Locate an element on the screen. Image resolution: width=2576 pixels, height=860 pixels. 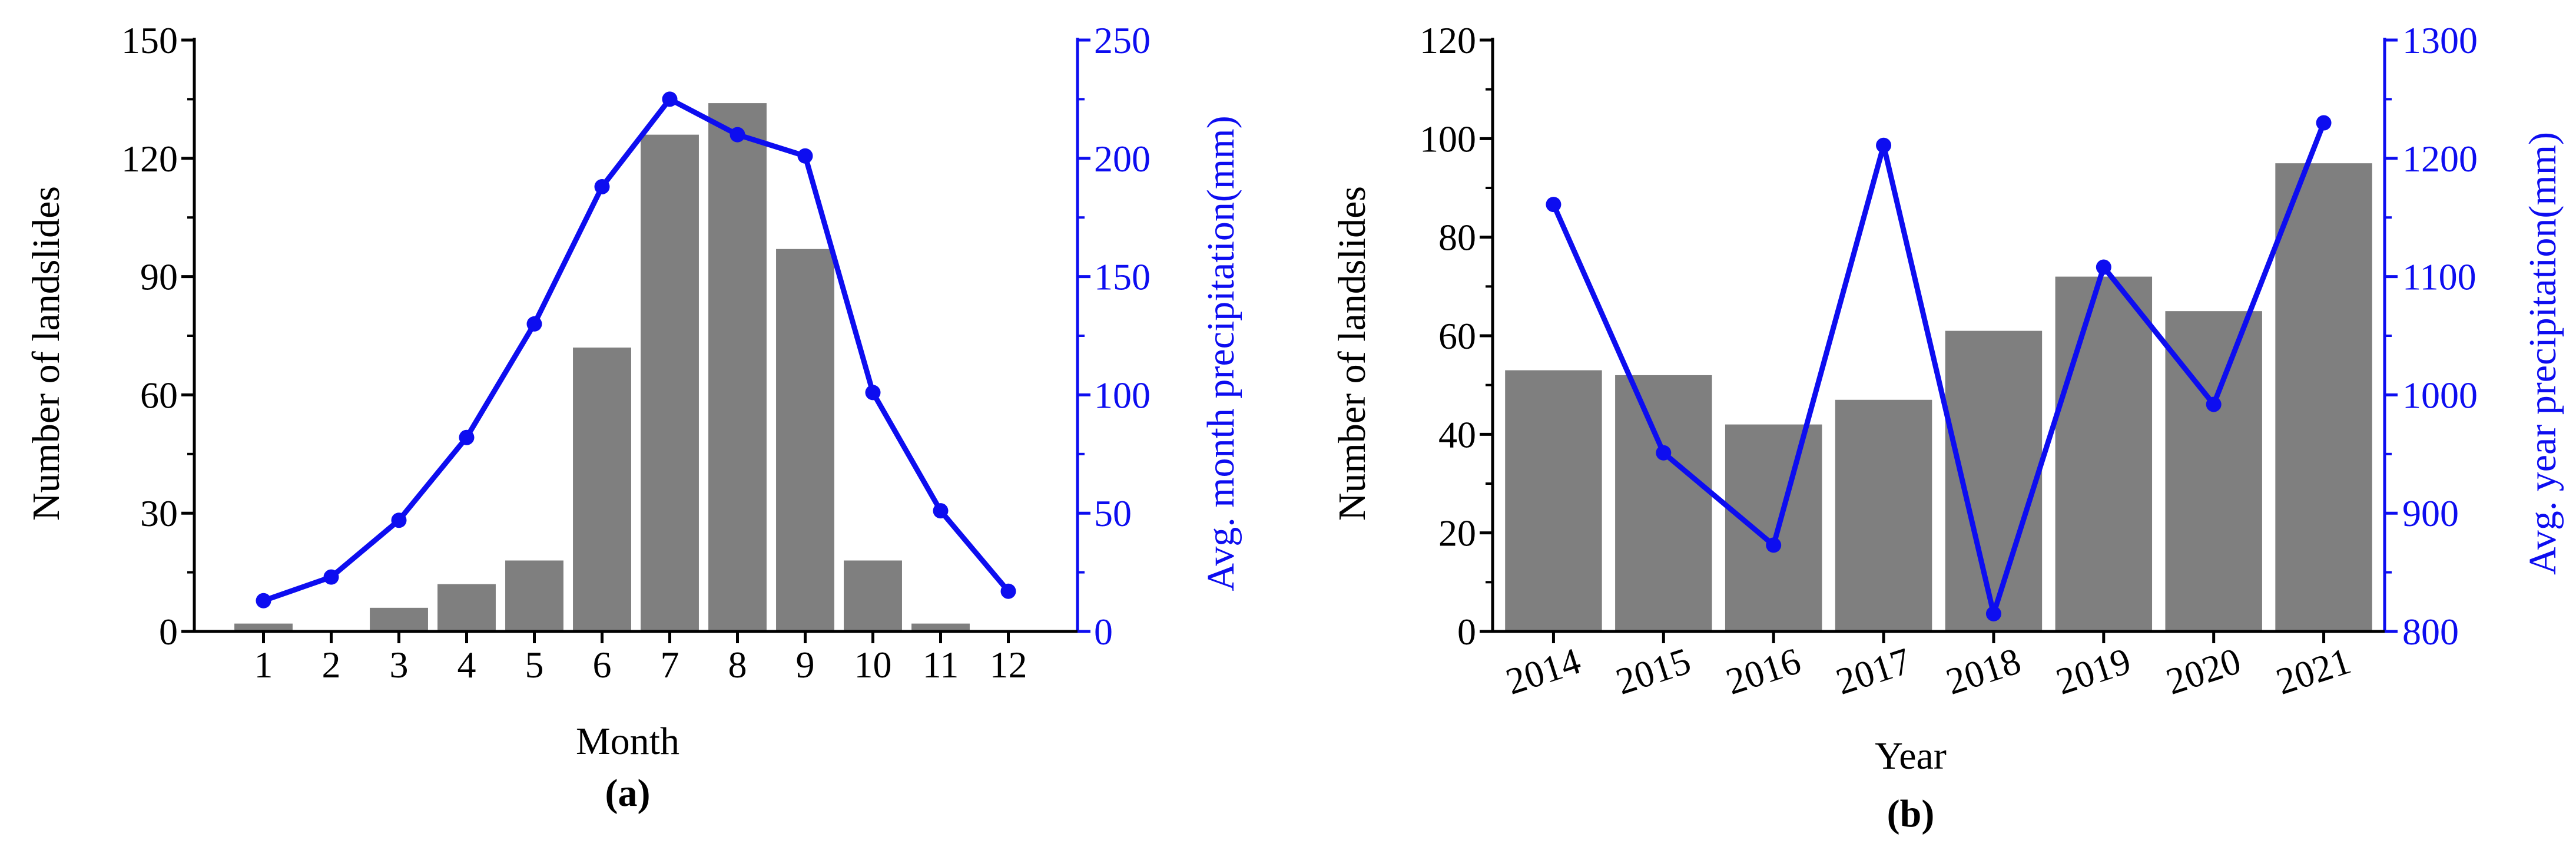
panel-b-precipitation-point-2021 is located at coordinates (2324, 123).